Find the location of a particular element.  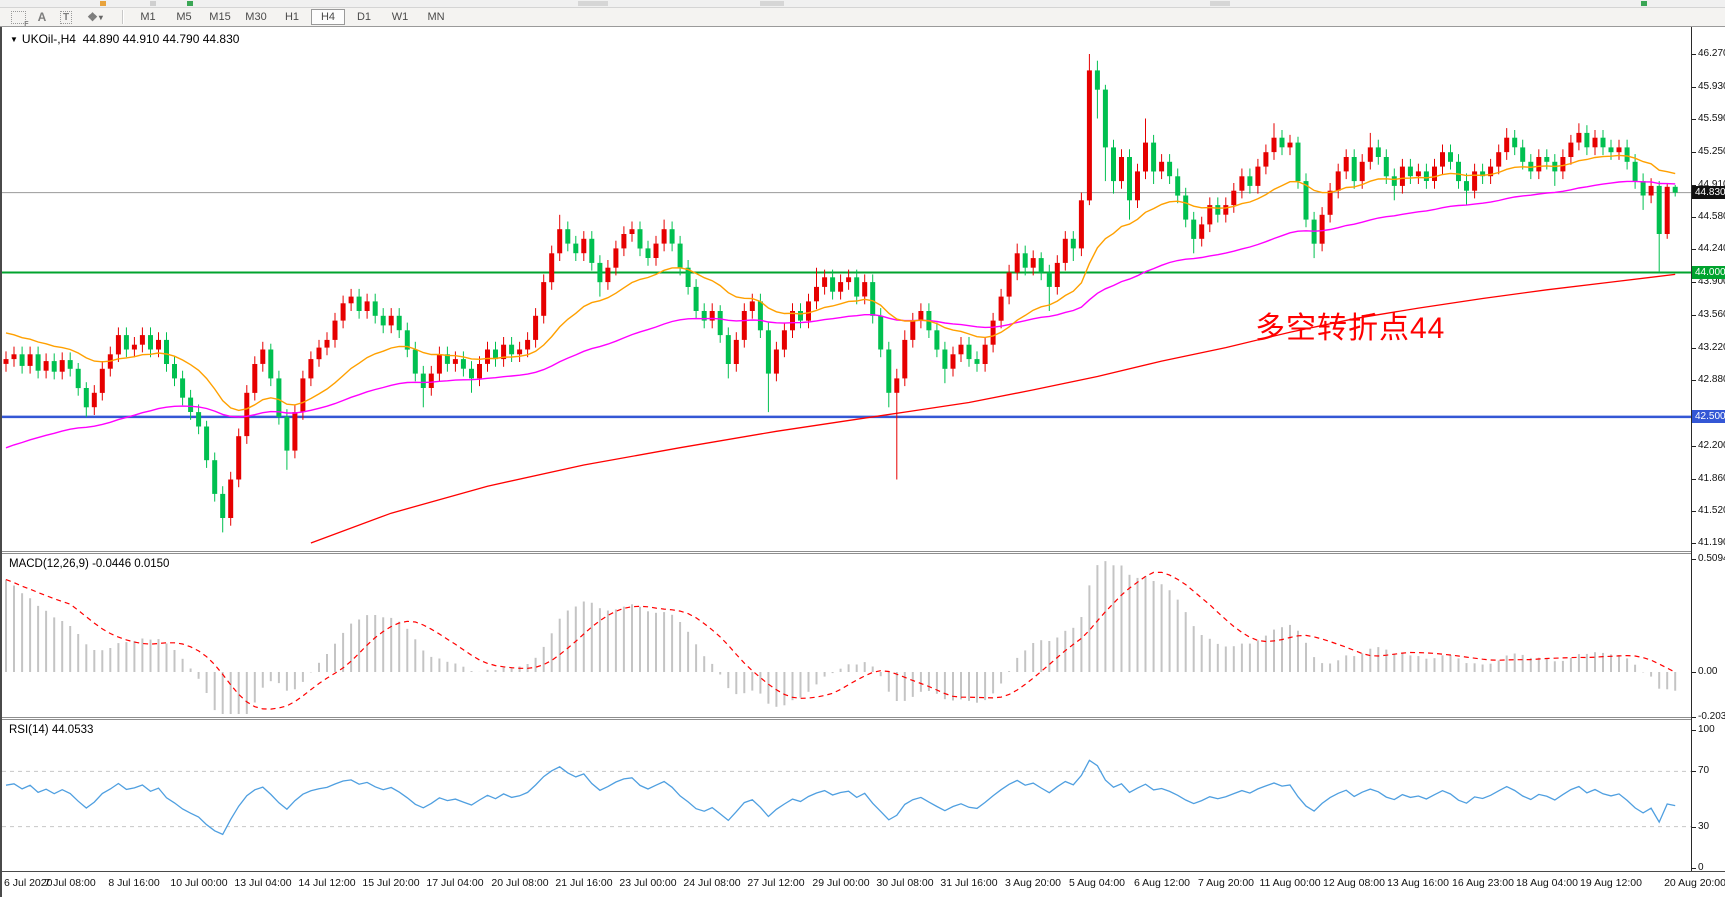

time-axis-label: 30 Jul 08:00 is located at coordinates (905, 883).